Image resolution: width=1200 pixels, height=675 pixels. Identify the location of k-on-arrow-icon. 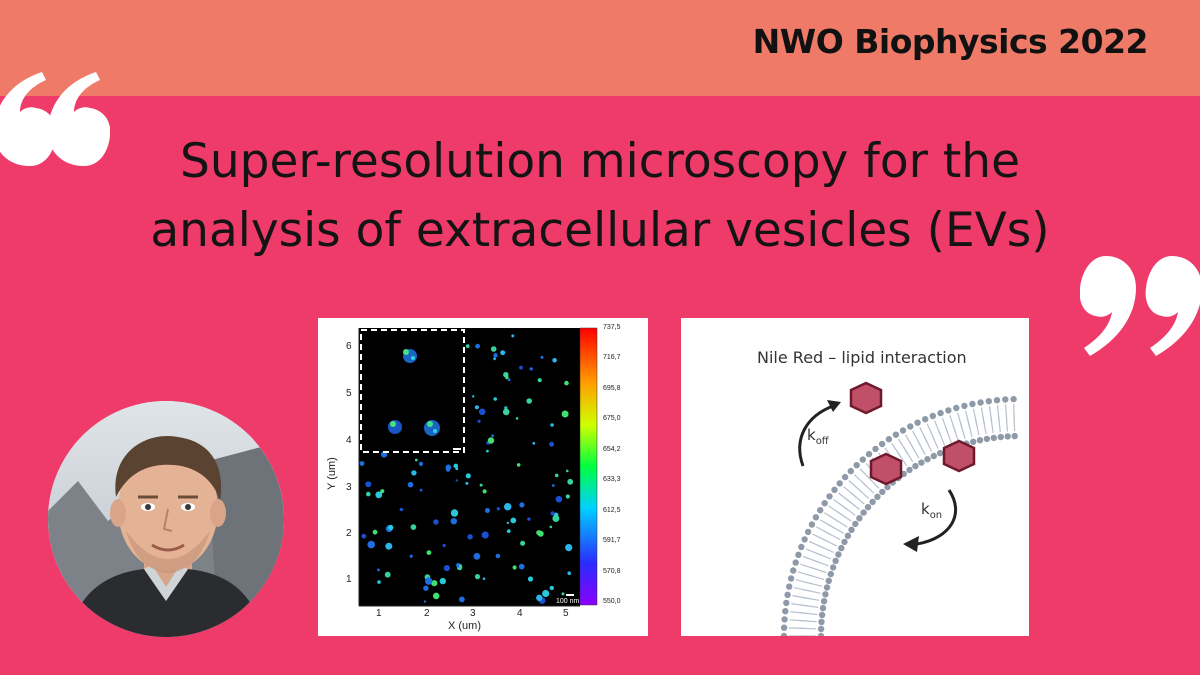
(937, 517).